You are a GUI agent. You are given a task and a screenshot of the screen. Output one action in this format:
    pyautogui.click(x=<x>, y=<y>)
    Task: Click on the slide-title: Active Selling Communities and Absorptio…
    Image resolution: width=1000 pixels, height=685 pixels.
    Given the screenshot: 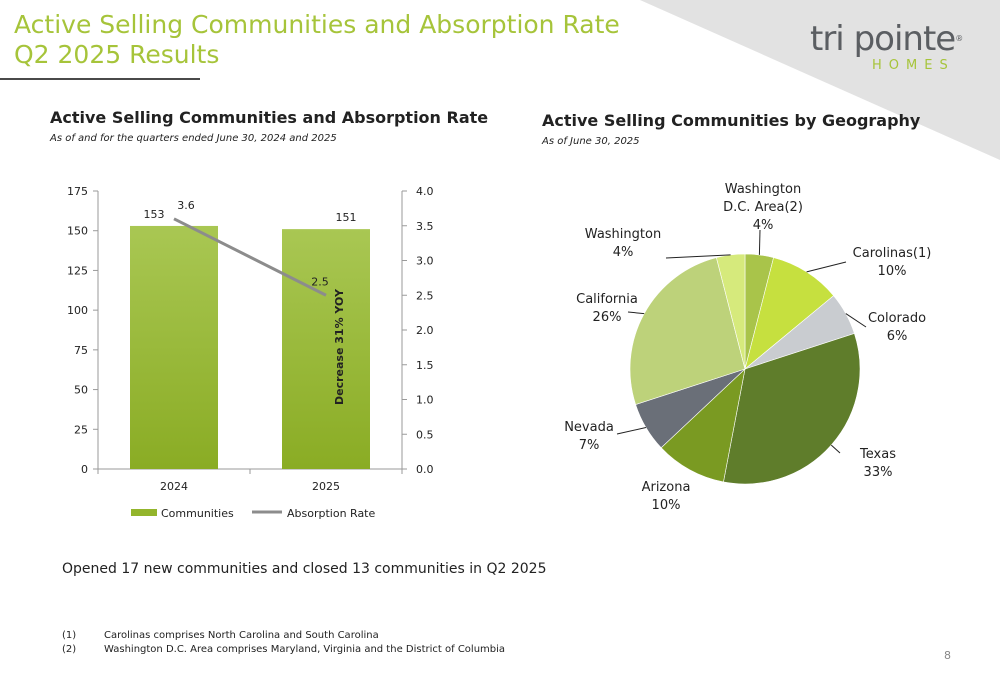 What is the action you would take?
    pyautogui.click(x=317, y=40)
    